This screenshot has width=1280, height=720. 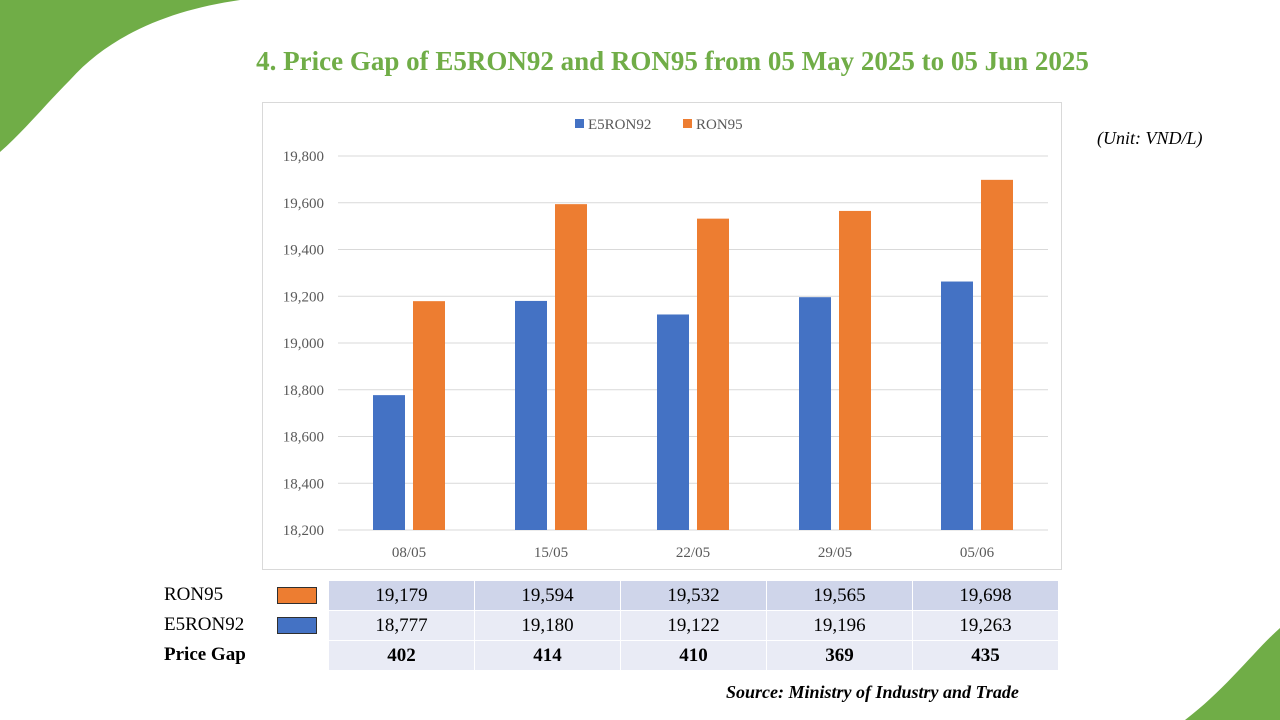 I want to click on table-row-price-gap: Price Gap 402 414 410 369 435, so click(x=611, y=655).